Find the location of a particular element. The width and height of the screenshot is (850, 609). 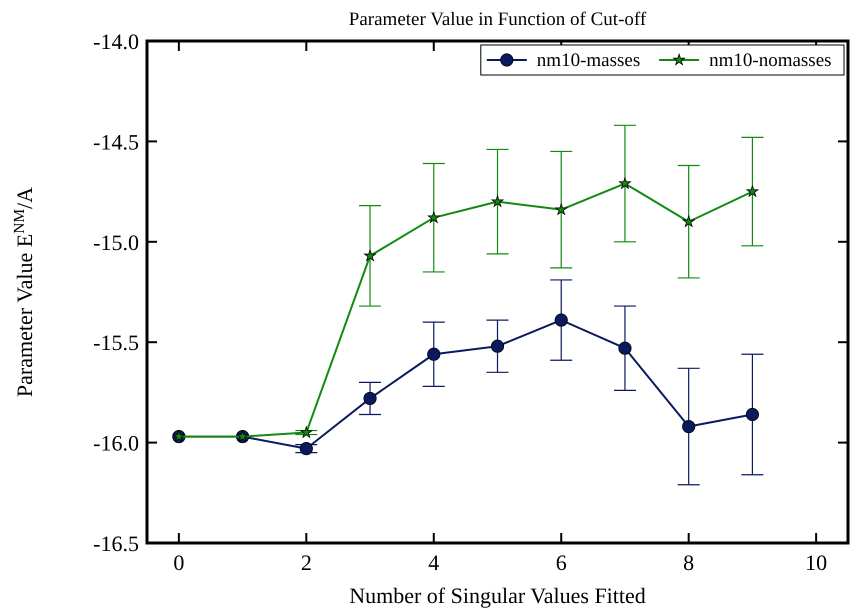

legend-label: nm10-nomasses is located at coordinates (770, 60).